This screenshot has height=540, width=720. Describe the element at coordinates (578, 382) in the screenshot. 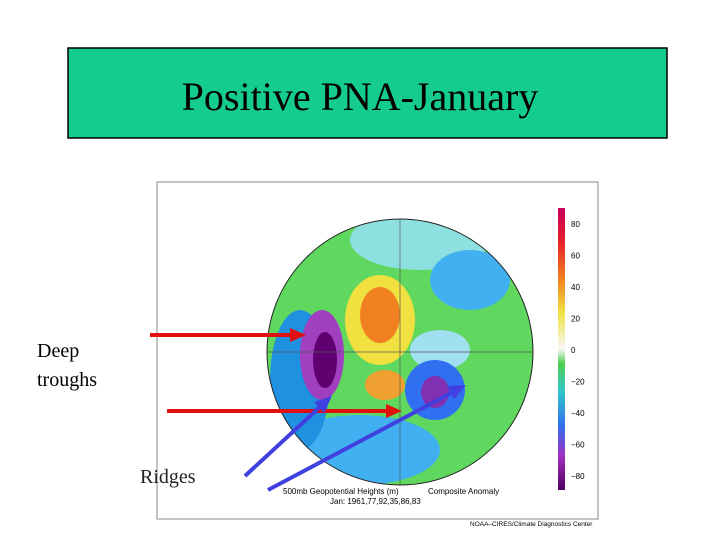

I see `colorbar-label: −20` at that location.